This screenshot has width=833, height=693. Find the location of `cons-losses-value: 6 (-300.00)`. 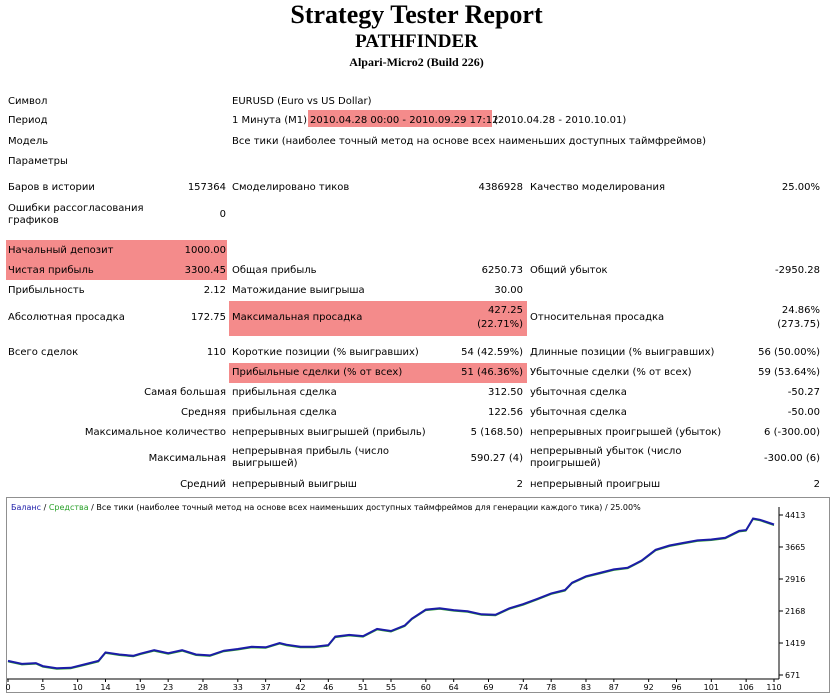

cons-losses-value: 6 (-300.00) is located at coordinates (792, 432).